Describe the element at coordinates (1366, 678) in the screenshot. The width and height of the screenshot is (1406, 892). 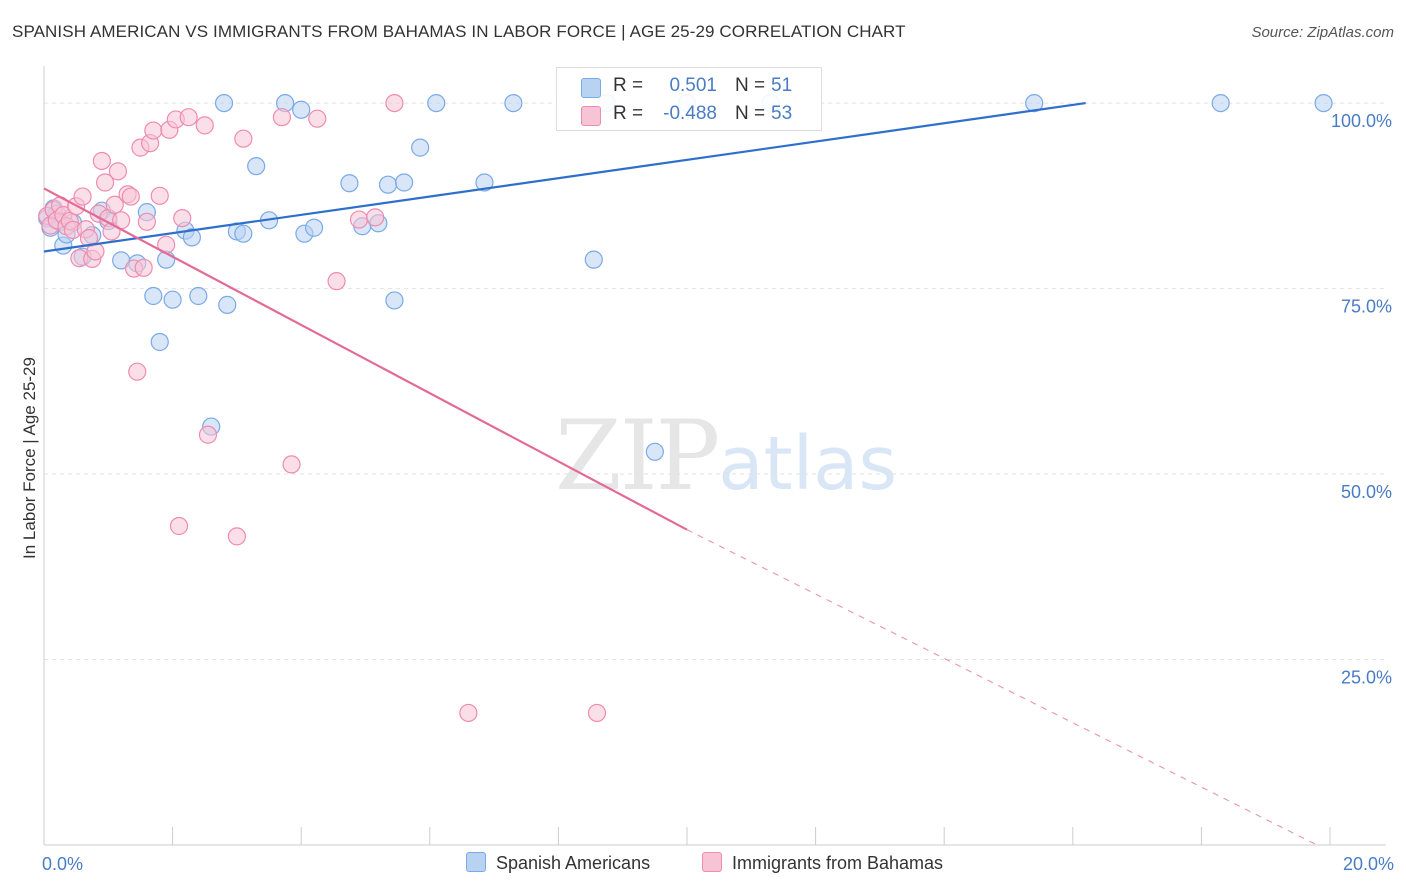
I see `y-tick-label-3: 25.0%` at that location.